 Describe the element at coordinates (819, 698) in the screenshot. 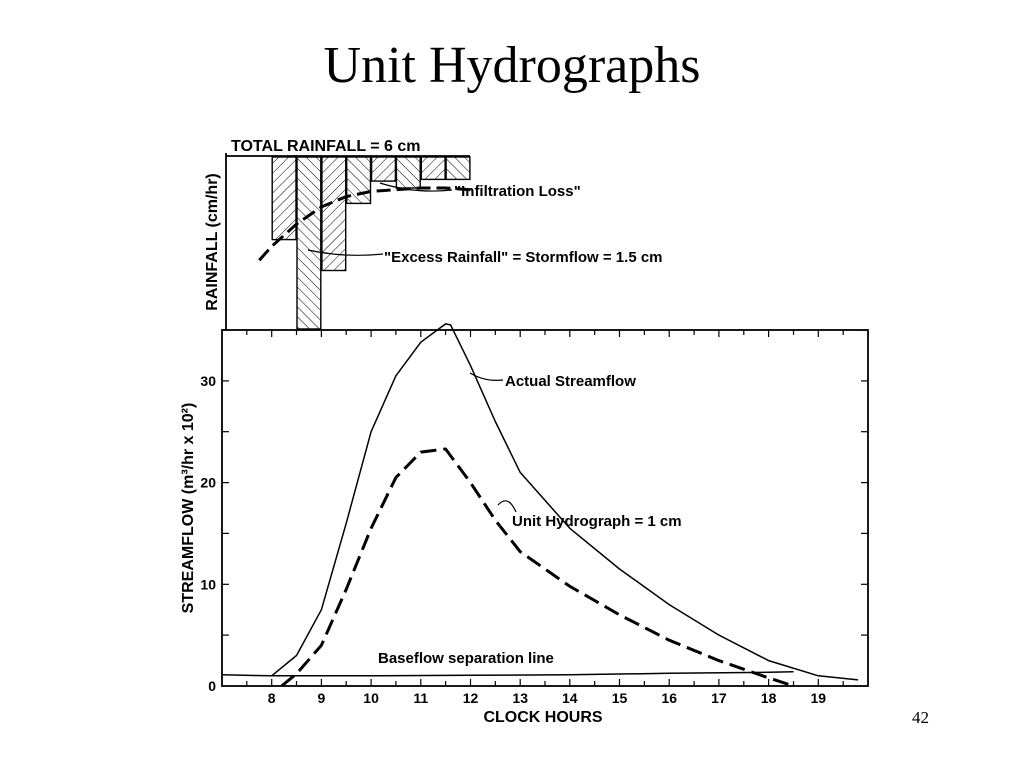

I see `x-tick-label: 19` at that location.